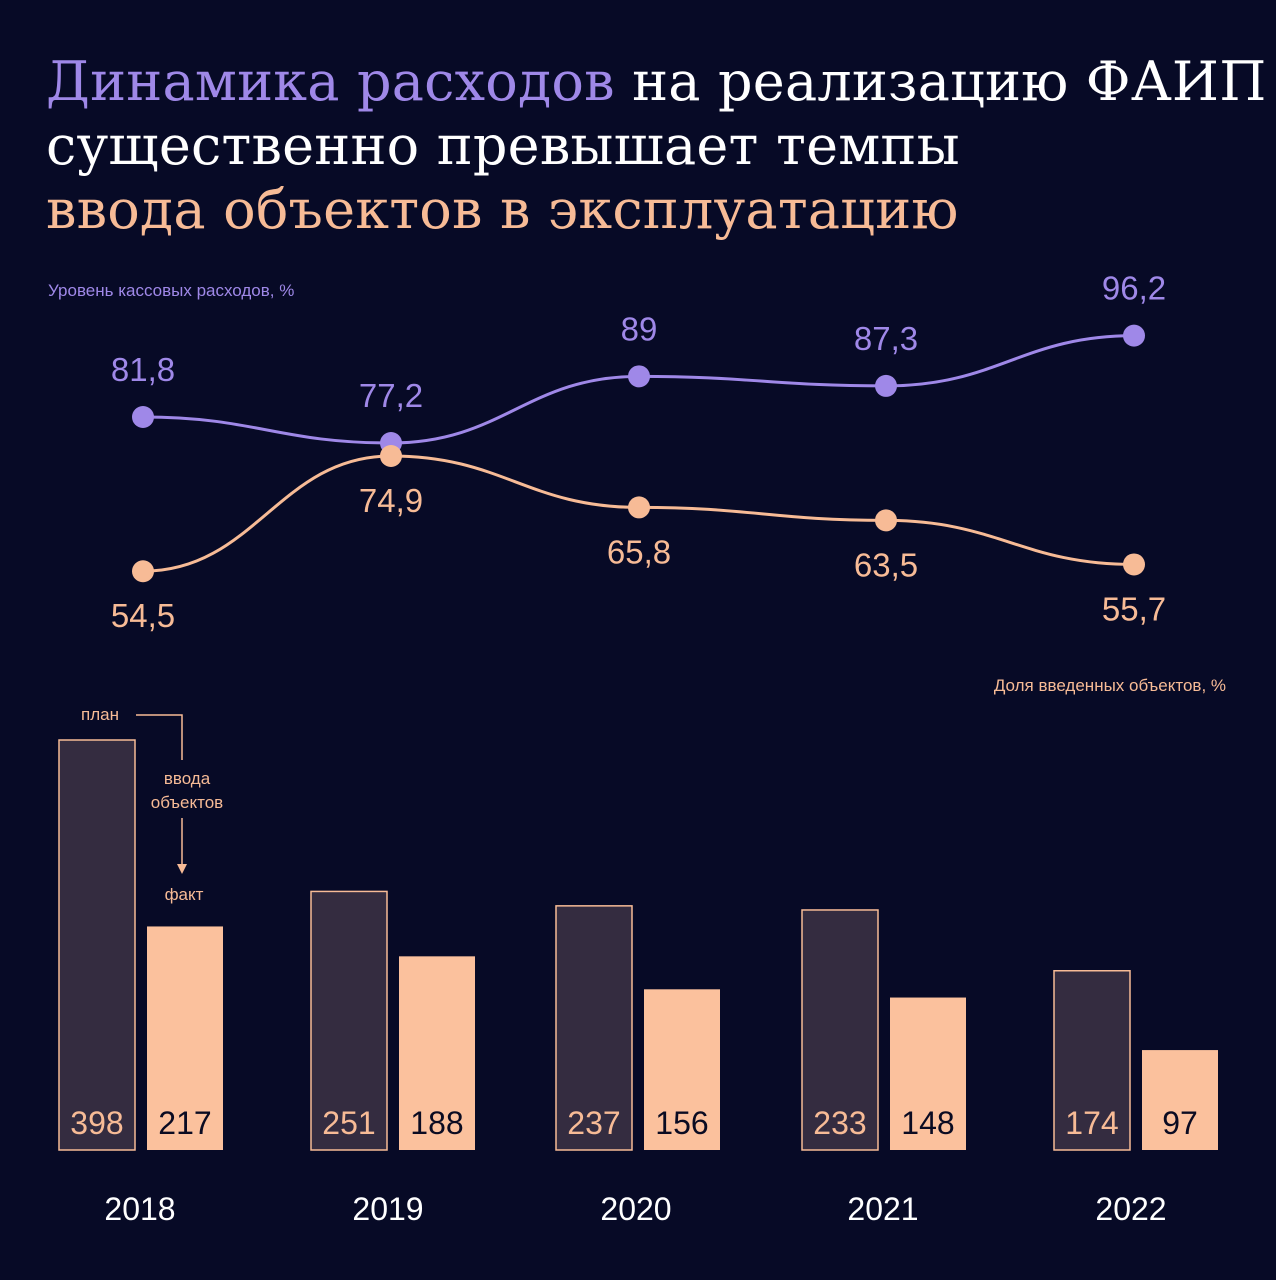 The width and height of the screenshot is (1276, 1280). I want to click on bar-fact-2020, so click(682, 1069).